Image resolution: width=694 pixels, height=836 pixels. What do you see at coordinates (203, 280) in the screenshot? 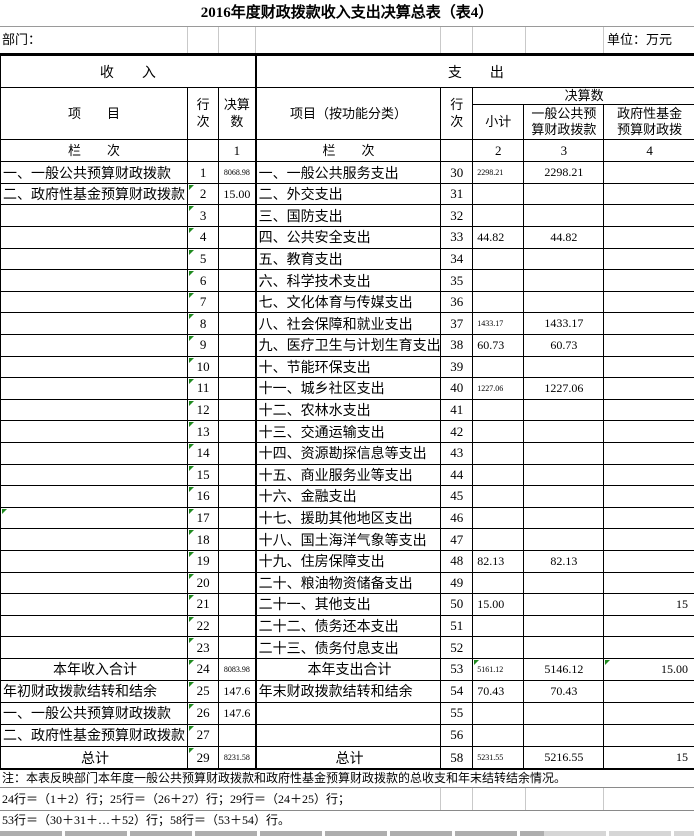
I see `income-rowno-cell: 6` at bounding box center [203, 280].